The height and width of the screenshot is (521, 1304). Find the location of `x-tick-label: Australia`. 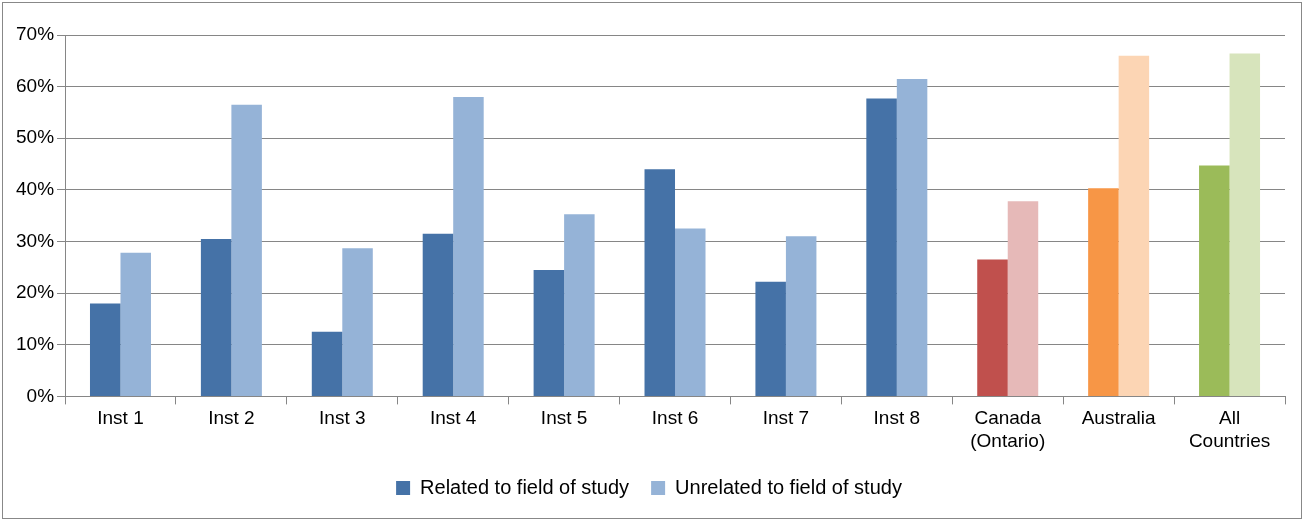

x-tick-label: Australia is located at coordinates (1119, 418).